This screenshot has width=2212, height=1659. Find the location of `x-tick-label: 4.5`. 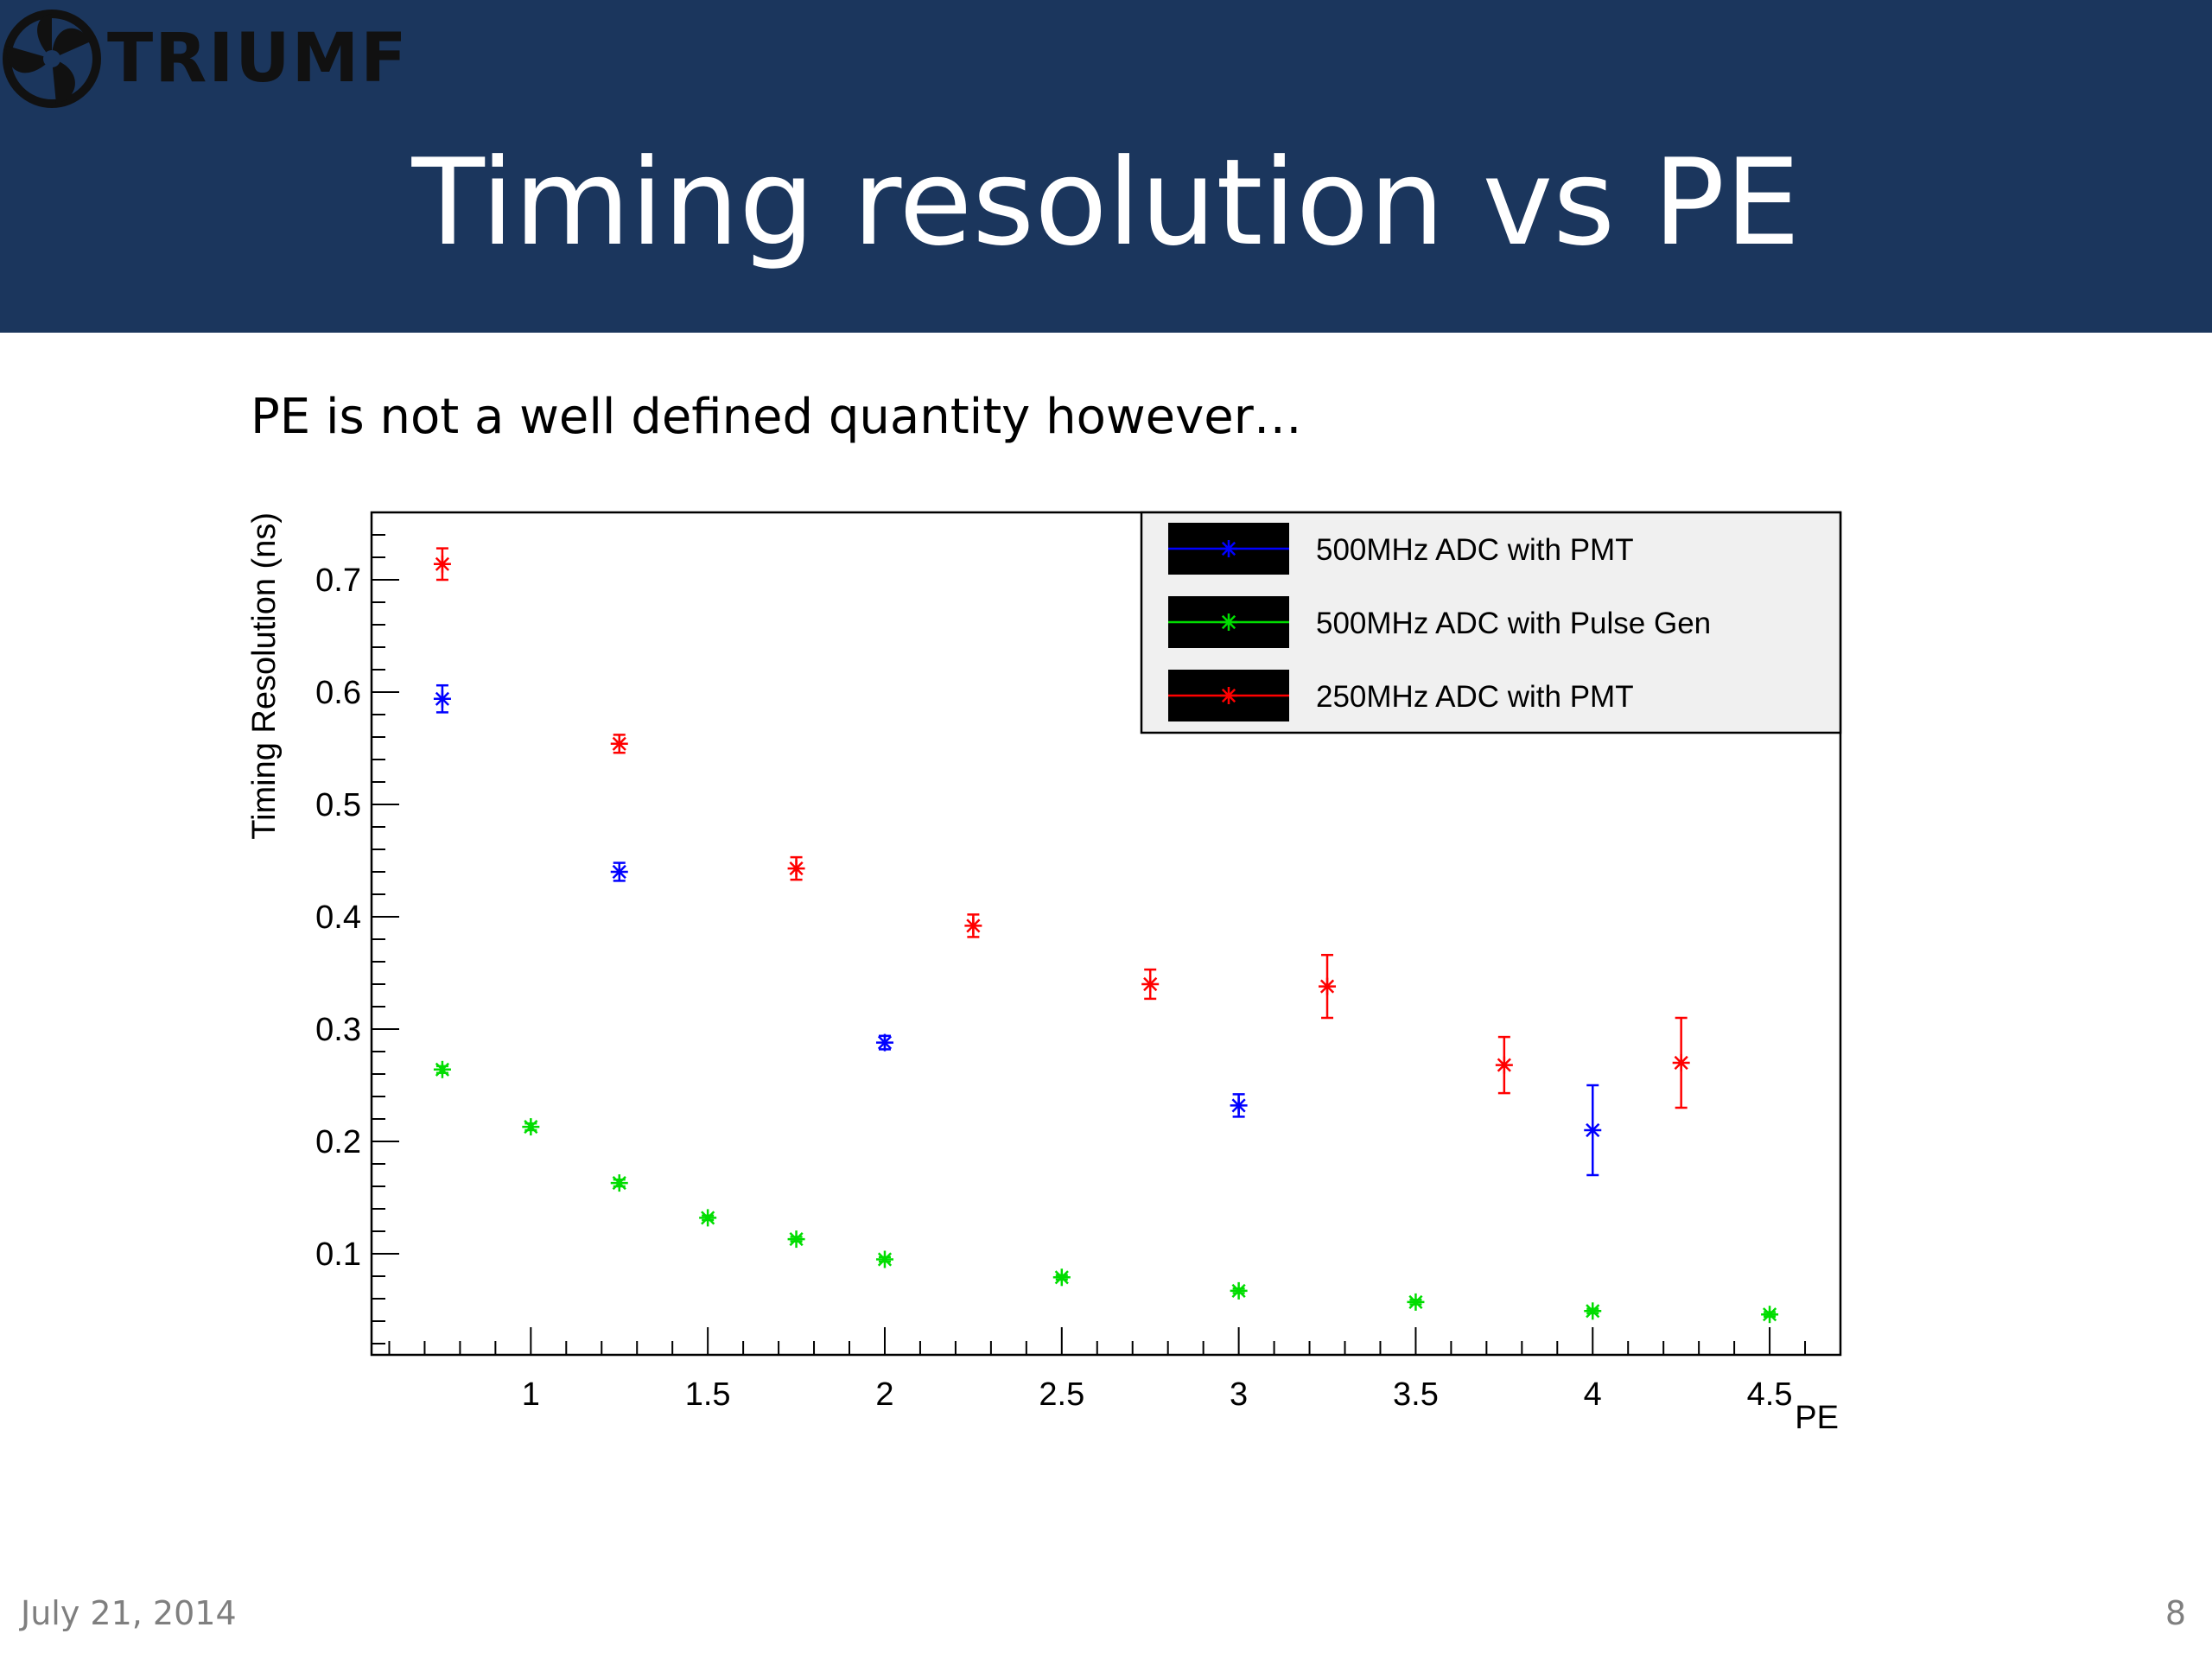

x-tick-label: 4.5 is located at coordinates (1770, 1394).